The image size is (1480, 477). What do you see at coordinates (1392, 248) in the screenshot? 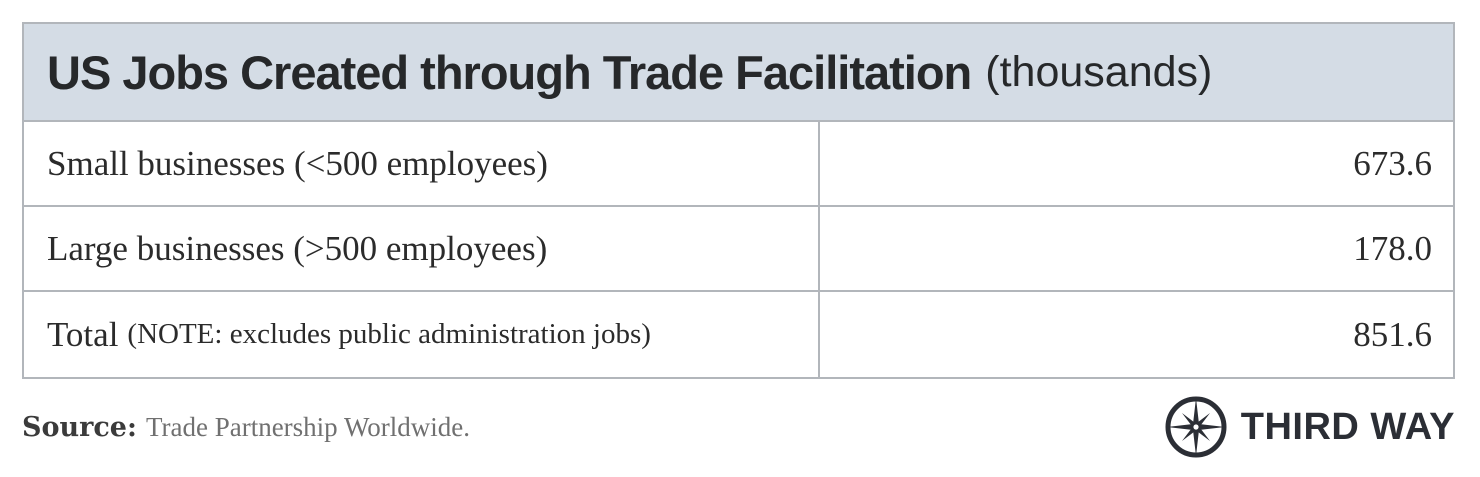
I see `row-value: 178.0` at bounding box center [1392, 248].